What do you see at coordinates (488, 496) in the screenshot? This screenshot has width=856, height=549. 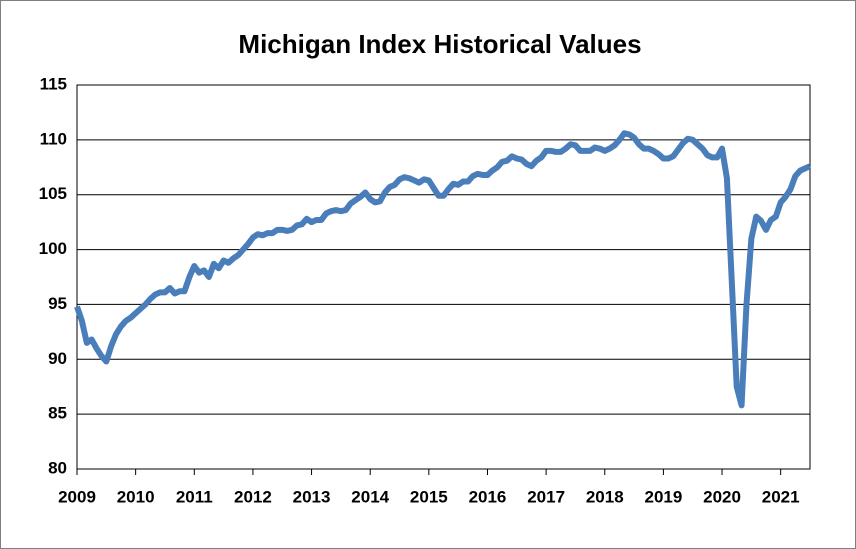 I see `x-tick-label: 2016` at bounding box center [488, 496].